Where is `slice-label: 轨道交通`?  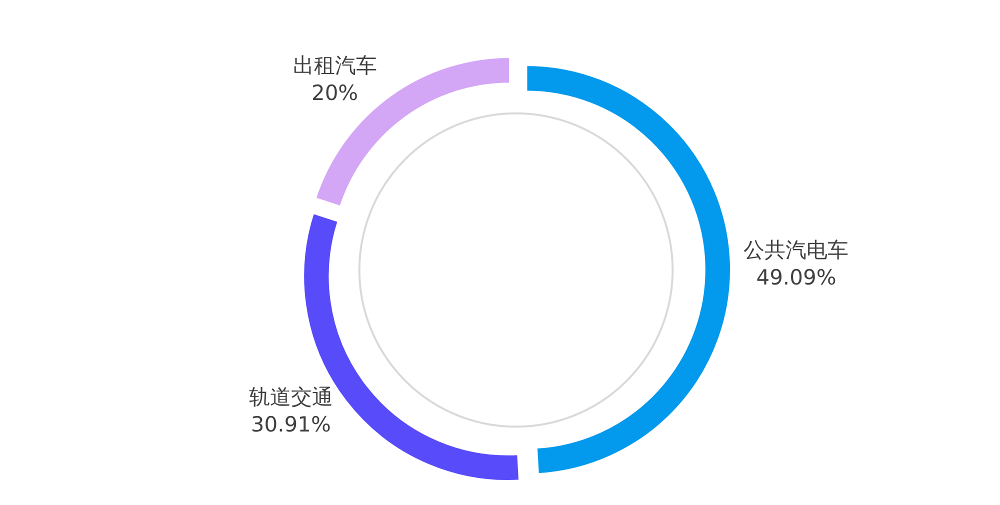
slice-label: 轨道交通 is located at coordinates (290, 397).